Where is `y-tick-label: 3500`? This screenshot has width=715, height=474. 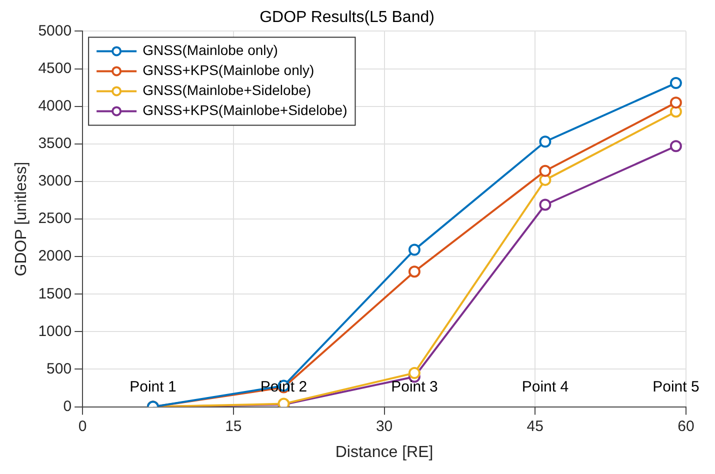
y-tick-label: 3500 is located at coordinates (55, 143).